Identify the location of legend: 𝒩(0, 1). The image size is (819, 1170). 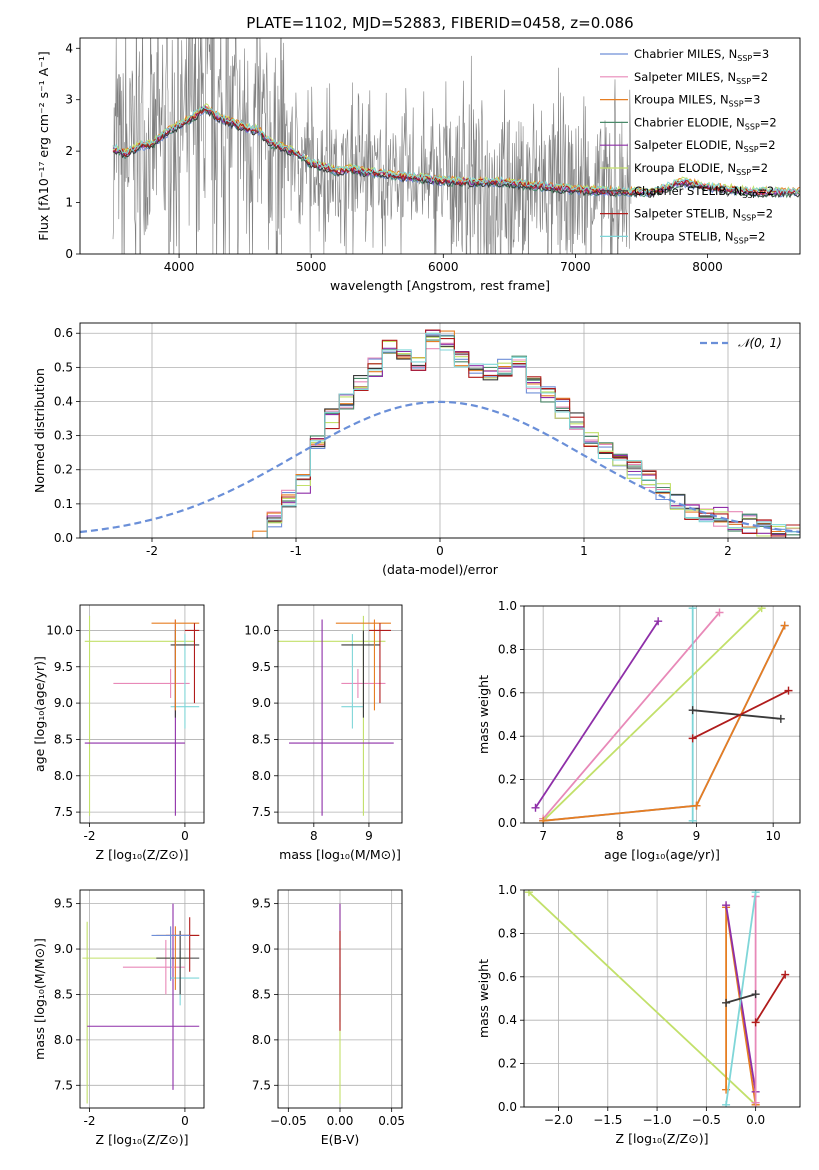
(741, 343).